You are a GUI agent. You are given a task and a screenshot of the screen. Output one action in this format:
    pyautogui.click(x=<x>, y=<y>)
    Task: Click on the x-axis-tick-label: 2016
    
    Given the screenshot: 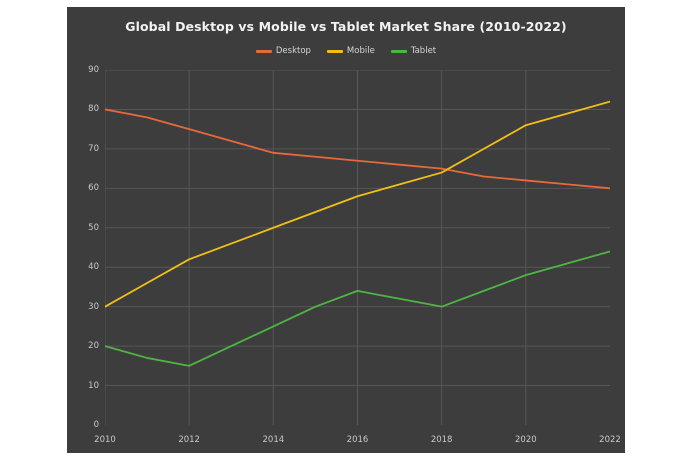 What is the action you would take?
    pyautogui.click(x=357, y=440)
    